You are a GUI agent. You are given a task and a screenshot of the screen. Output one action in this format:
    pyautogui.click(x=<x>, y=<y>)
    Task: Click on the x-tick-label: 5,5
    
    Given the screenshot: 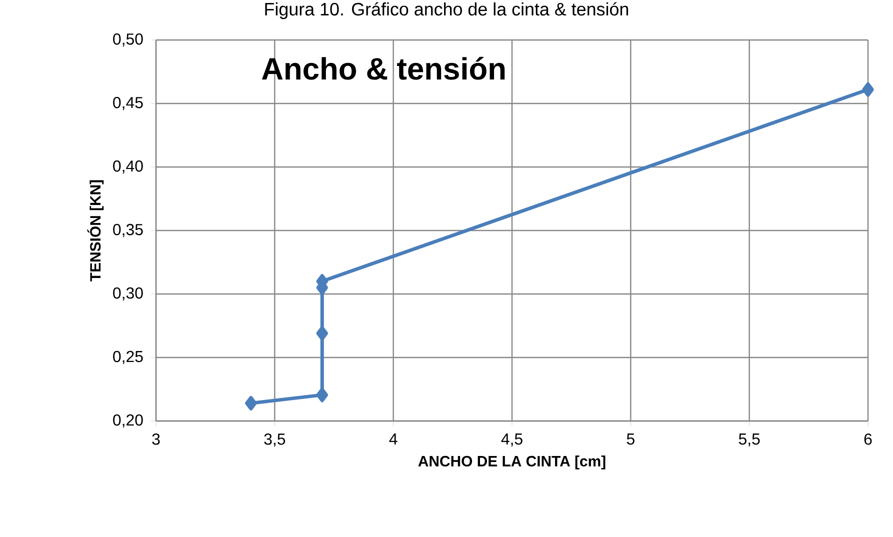 What is the action you would take?
    pyautogui.click(x=749, y=440)
    